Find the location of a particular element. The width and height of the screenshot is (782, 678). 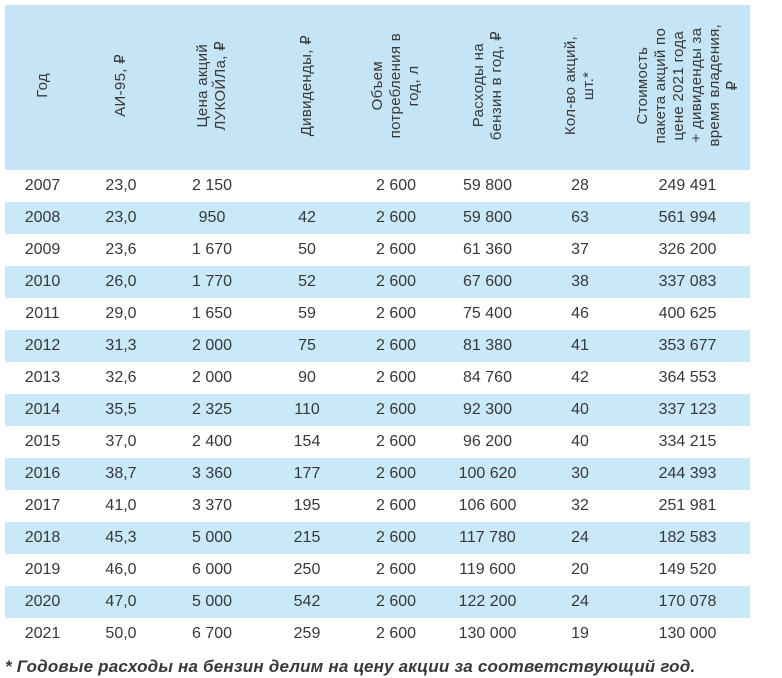

table-cell: 41 is located at coordinates (580, 346).